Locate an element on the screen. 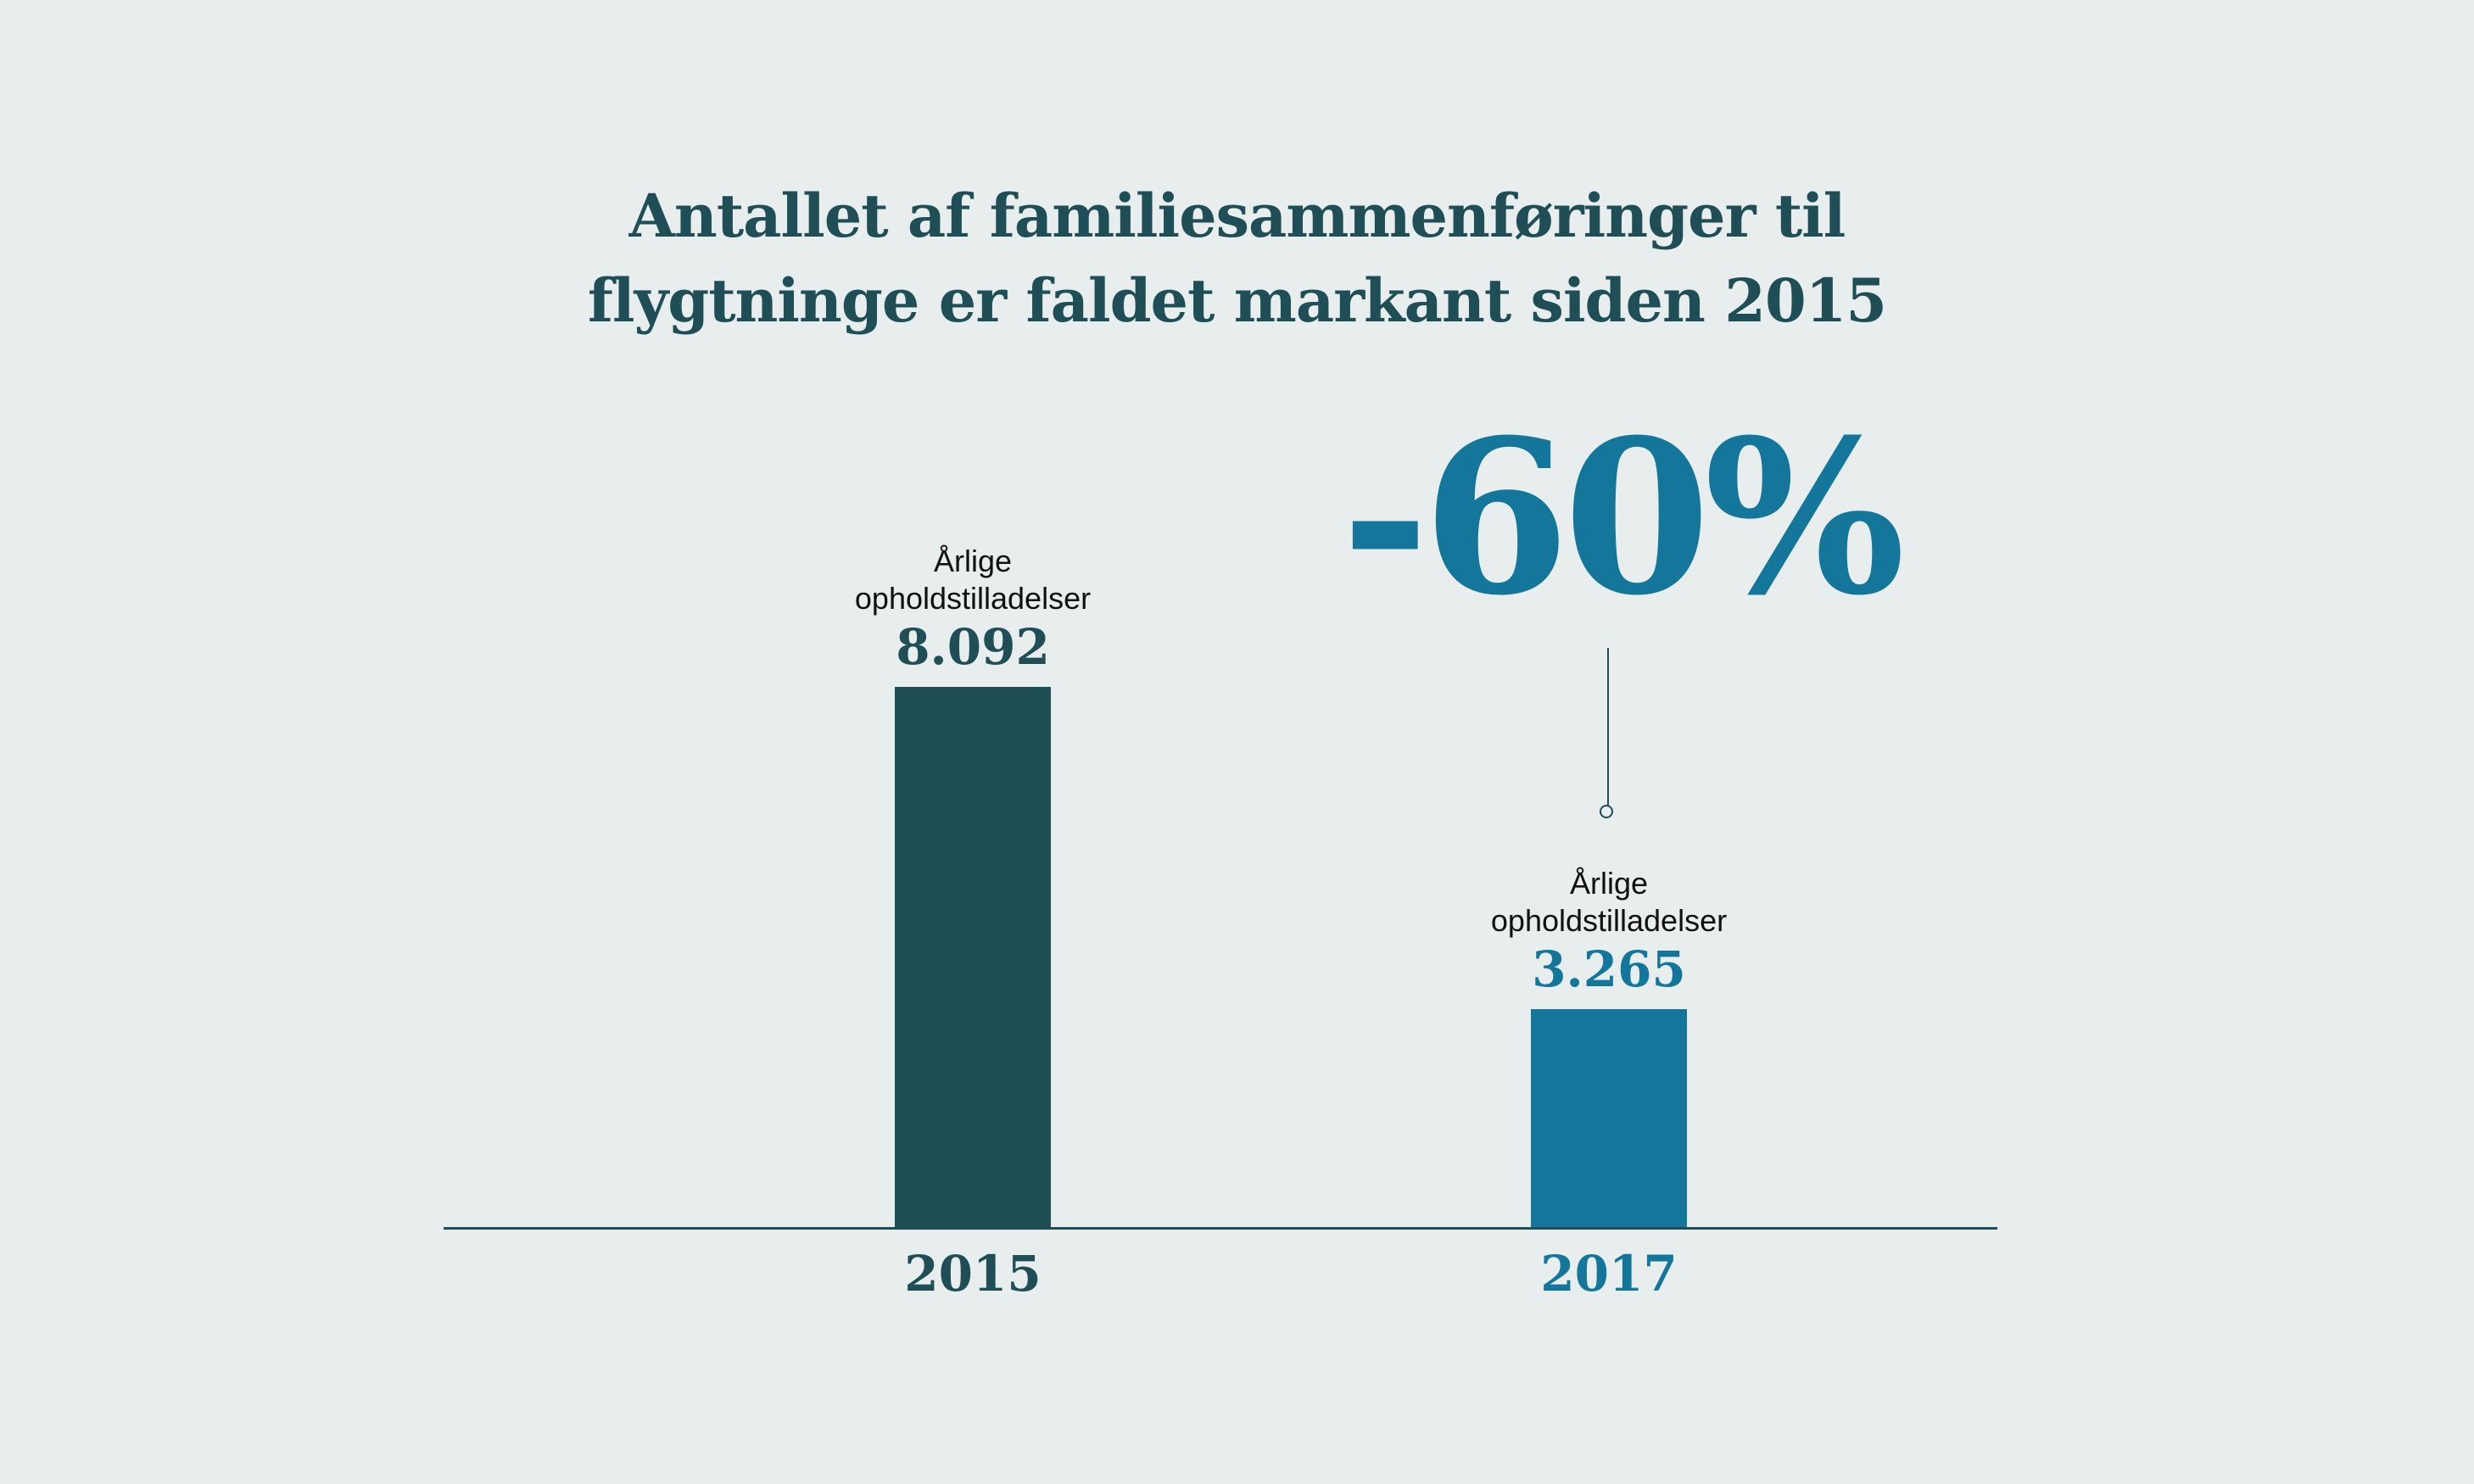 This screenshot has height=1484, width=2474. bar-caption-2015-line-1: Årlige is located at coordinates (973, 561).